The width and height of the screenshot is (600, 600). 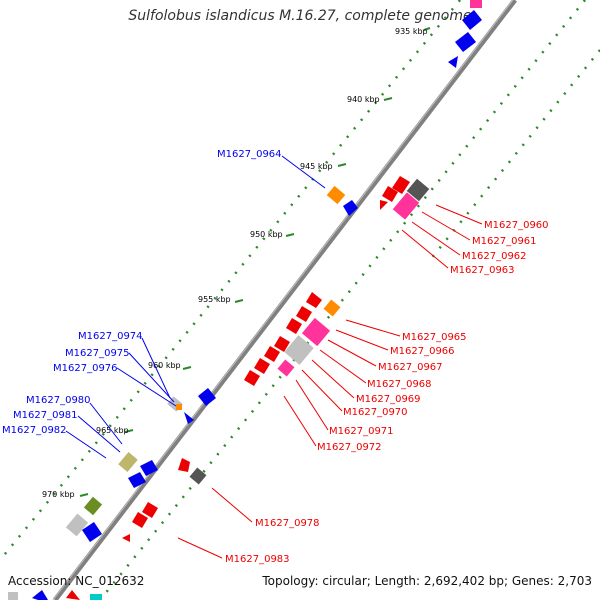 I want to click on tick-label: 955 kbp, so click(x=214, y=299).